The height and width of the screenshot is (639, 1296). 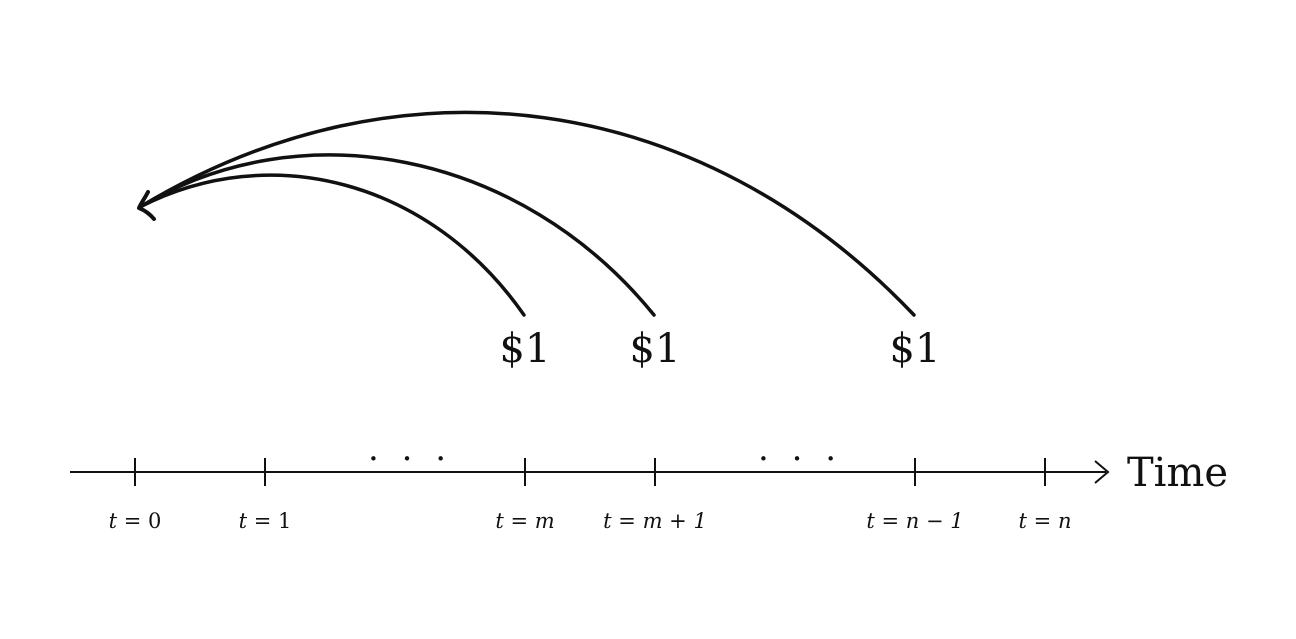 What do you see at coordinates (914, 521) in the screenshot?
I see `tick-label-tn1: t = n − 1` at bounding box center [914, 521].